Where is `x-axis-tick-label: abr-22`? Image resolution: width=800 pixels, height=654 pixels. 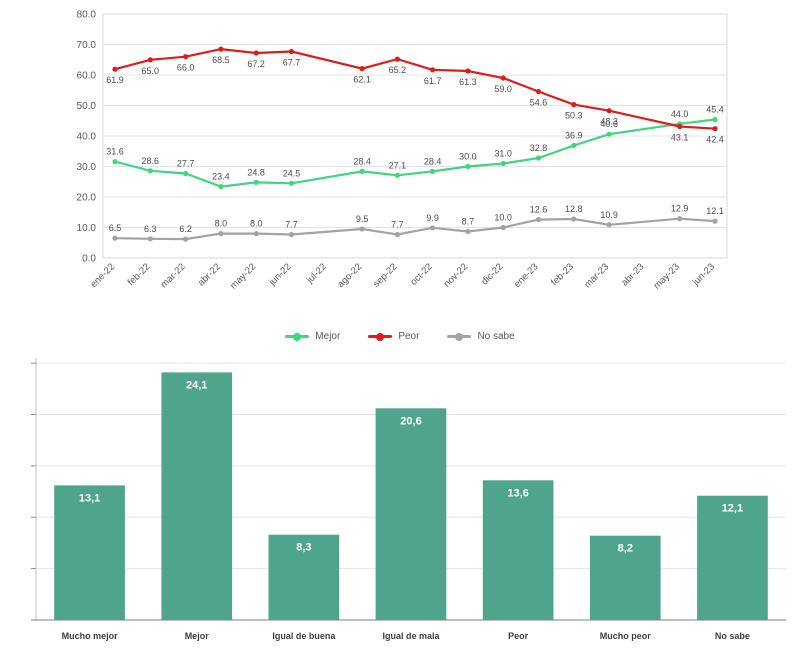
x-axis-tick-label: abr-22 is located at coordinates (209, 274).